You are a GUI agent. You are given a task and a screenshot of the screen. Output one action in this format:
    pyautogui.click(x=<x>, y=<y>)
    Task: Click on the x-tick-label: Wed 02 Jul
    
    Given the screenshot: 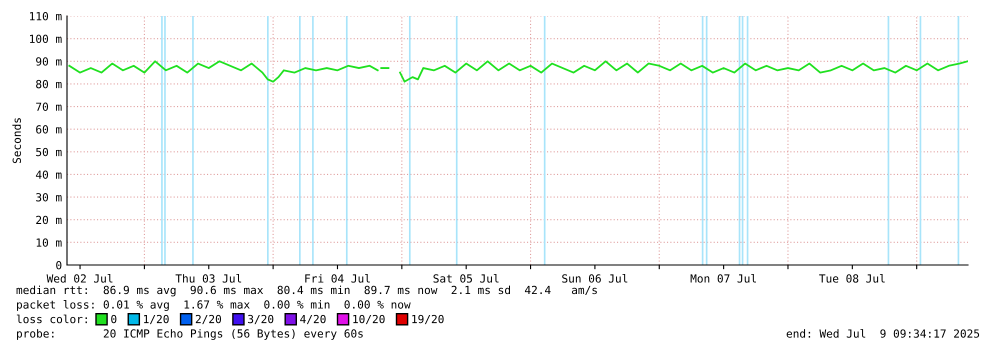 What is the action you would take?
    pyautogui.click(x=79, y=278)
    